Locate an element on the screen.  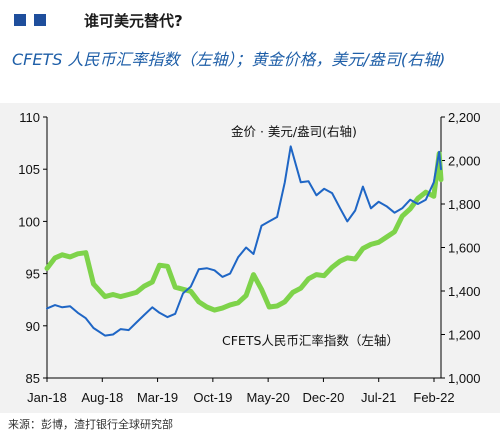
x-tick-label: Aug-18 is located at coordinates (102, 397).